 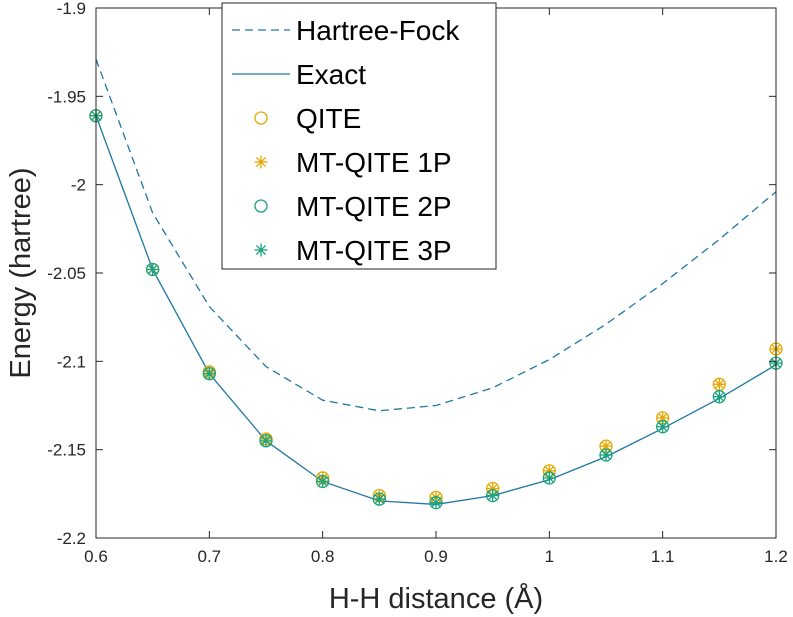 I want to click on y-tick-label: -2.05, so click(x=66, y=273).